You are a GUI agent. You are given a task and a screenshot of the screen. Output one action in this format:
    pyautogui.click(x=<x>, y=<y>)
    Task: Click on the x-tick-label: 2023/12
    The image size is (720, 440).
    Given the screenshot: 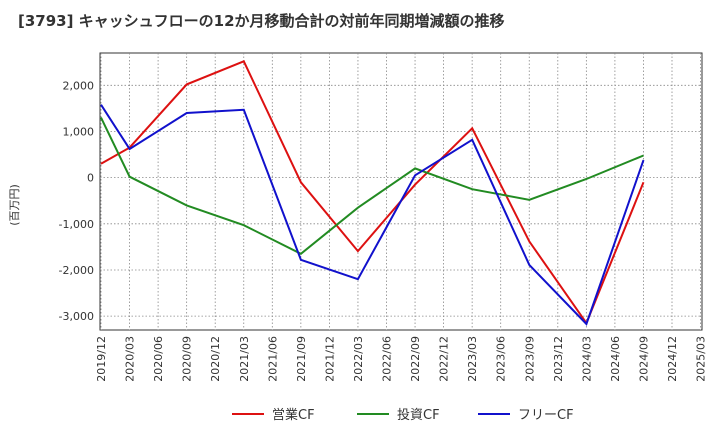 What is the action you would take?
    pyautogui.click(x=558, y=359)
    